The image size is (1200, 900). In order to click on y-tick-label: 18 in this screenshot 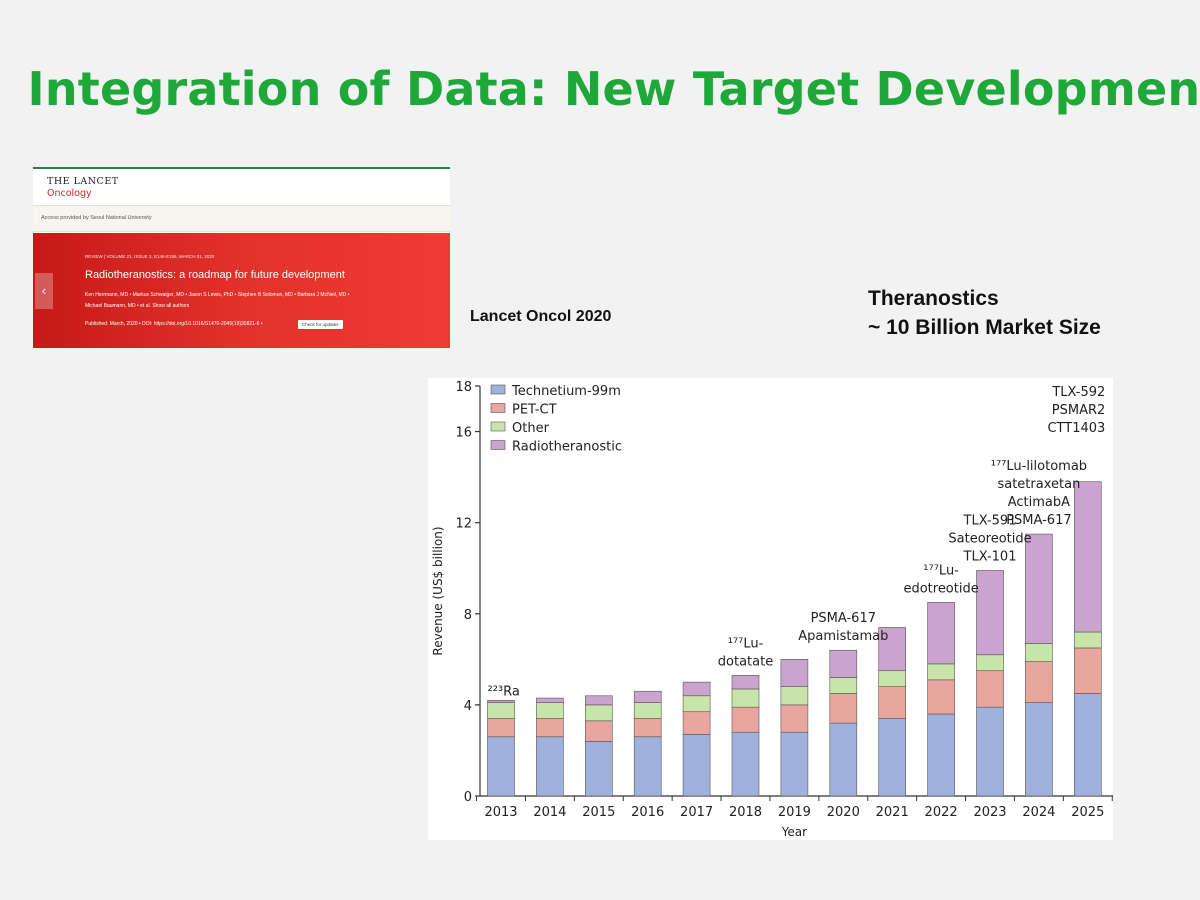, I will do `click(463, 387)`.